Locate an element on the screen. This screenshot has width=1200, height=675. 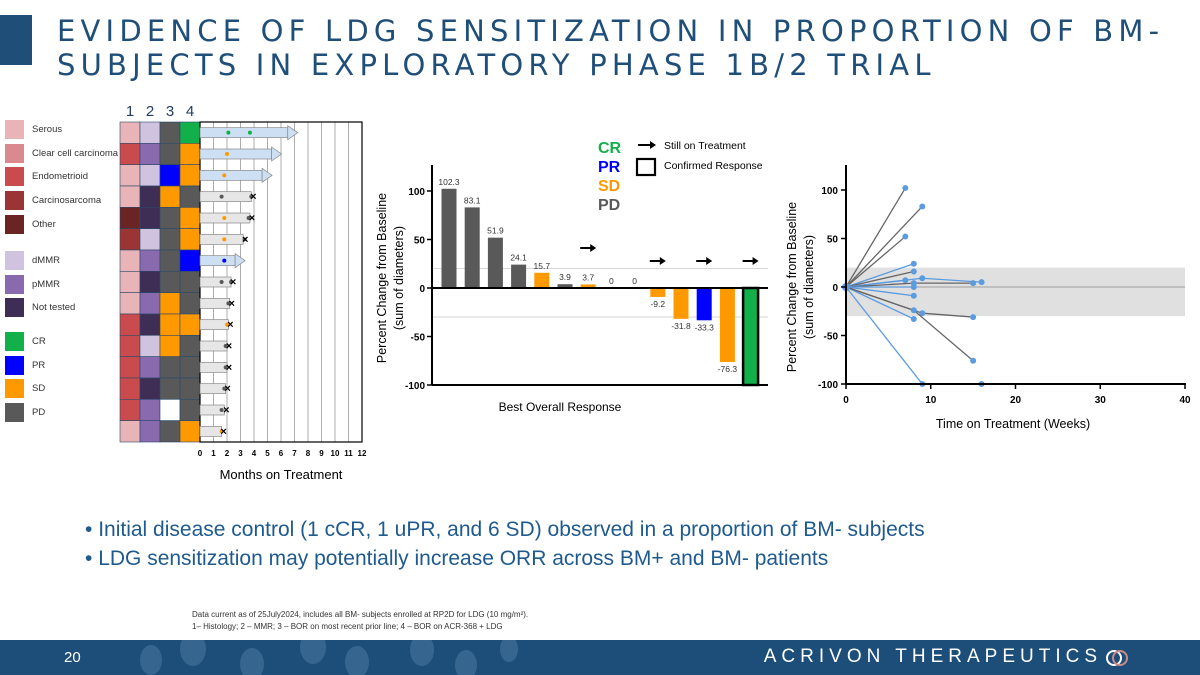
legend-item: Not tested is located at coordinates (40, 308).